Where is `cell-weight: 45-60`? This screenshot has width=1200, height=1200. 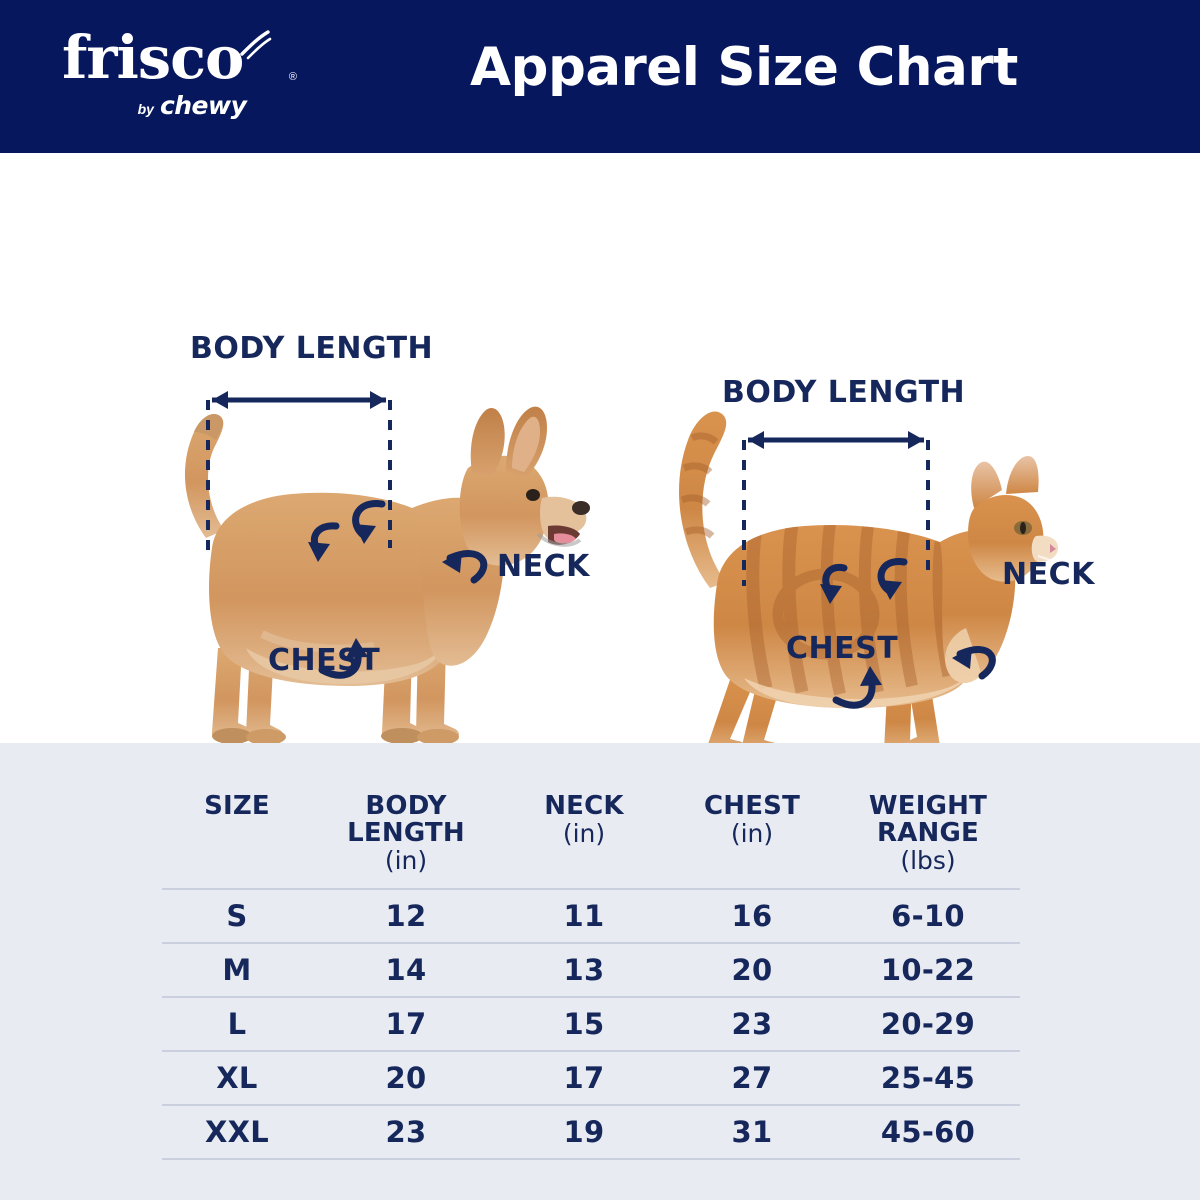
cell-weight: 45-60 is located at coordinates (928, 1132).